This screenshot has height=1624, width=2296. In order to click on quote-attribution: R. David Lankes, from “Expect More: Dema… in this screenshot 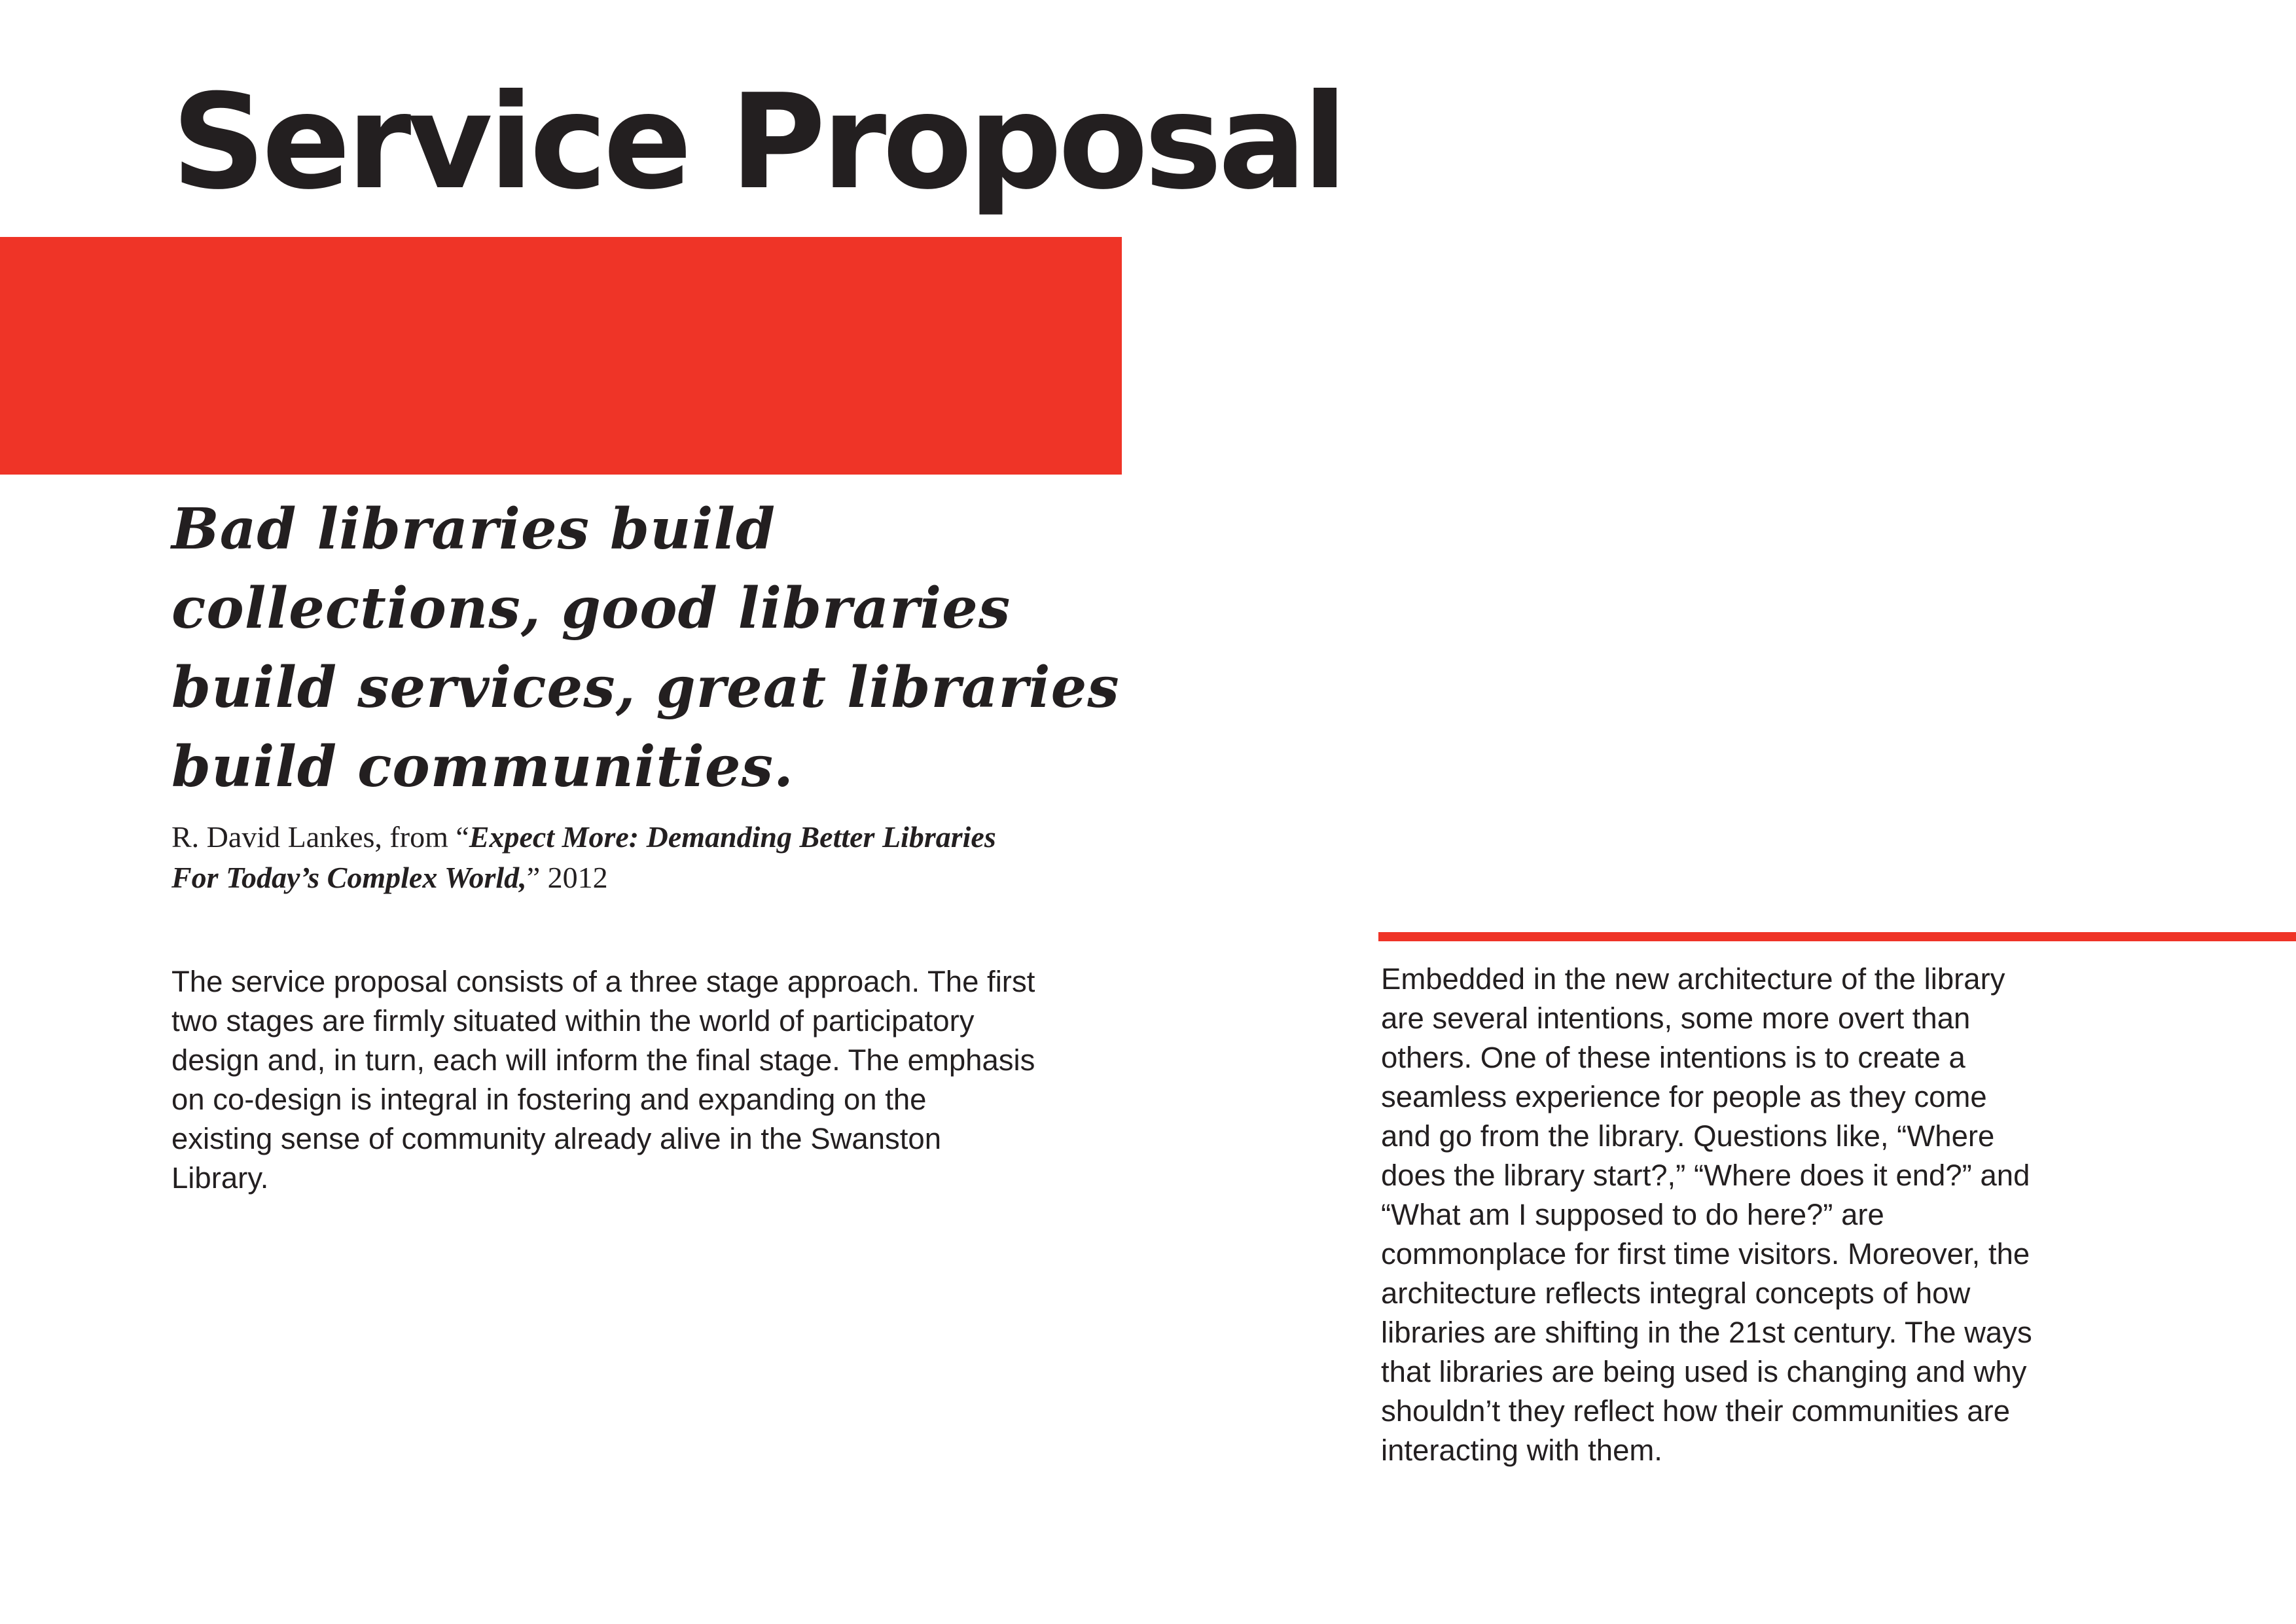, I will do `click(596, 857)`.